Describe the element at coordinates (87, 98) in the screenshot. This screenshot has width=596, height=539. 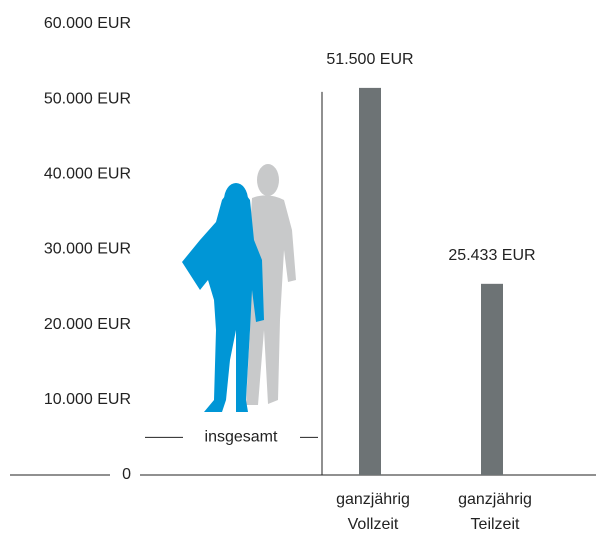
I see `y-tick-label: 50.000 EUR` at that location.